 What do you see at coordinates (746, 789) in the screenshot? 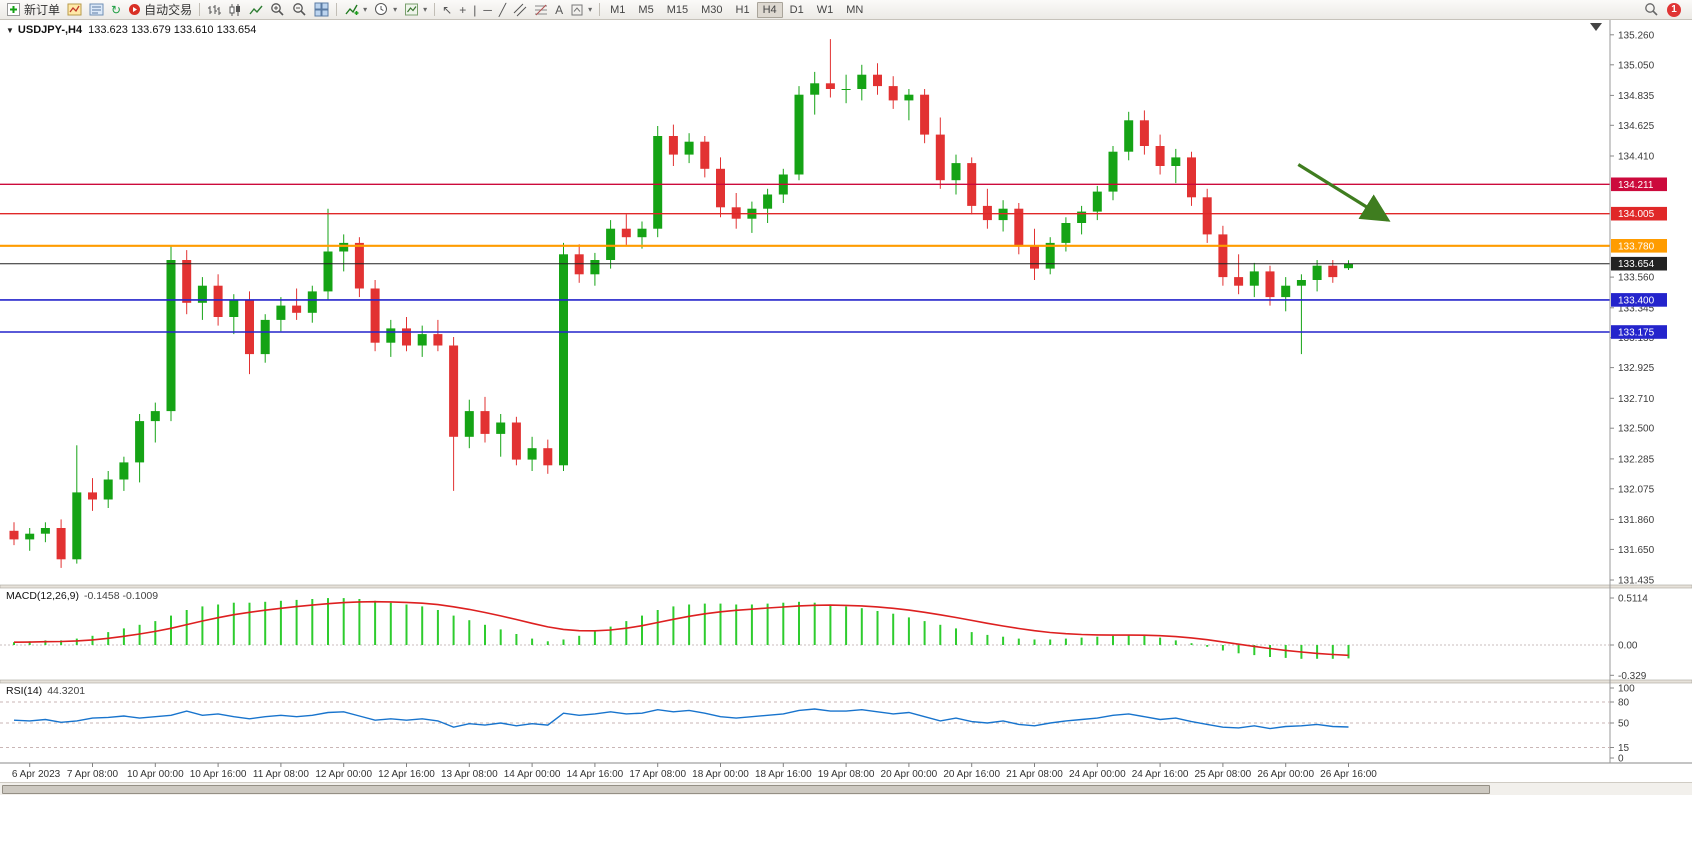
I see `horizontal-scrollbar-handle` at bounding box center [746, 789].